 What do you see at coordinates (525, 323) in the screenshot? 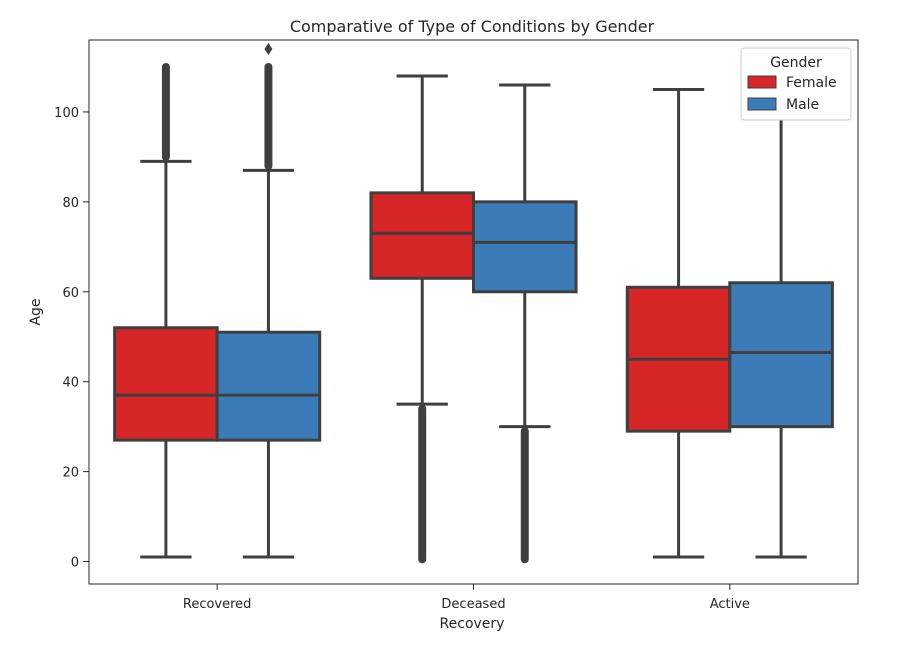
I see `box-male-deceased` at bounding box center [525, 323].